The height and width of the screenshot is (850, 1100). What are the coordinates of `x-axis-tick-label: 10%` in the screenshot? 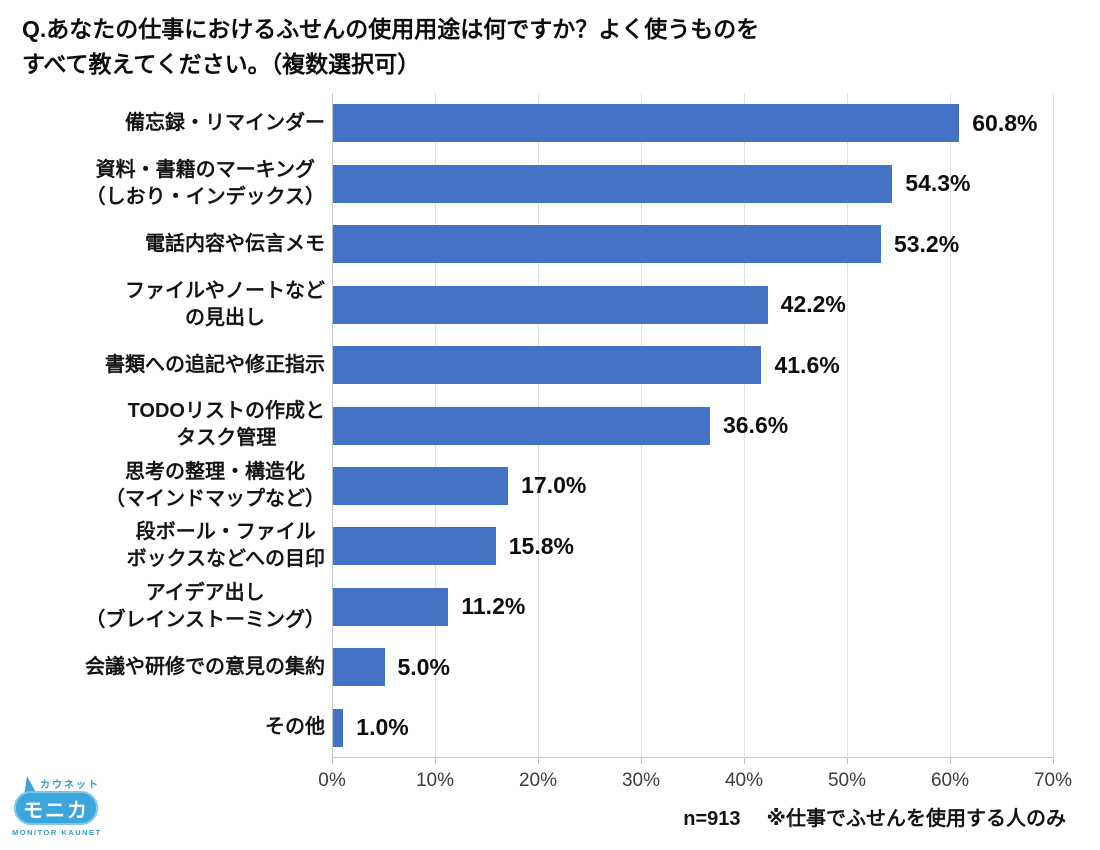 It's located at (435, 780).